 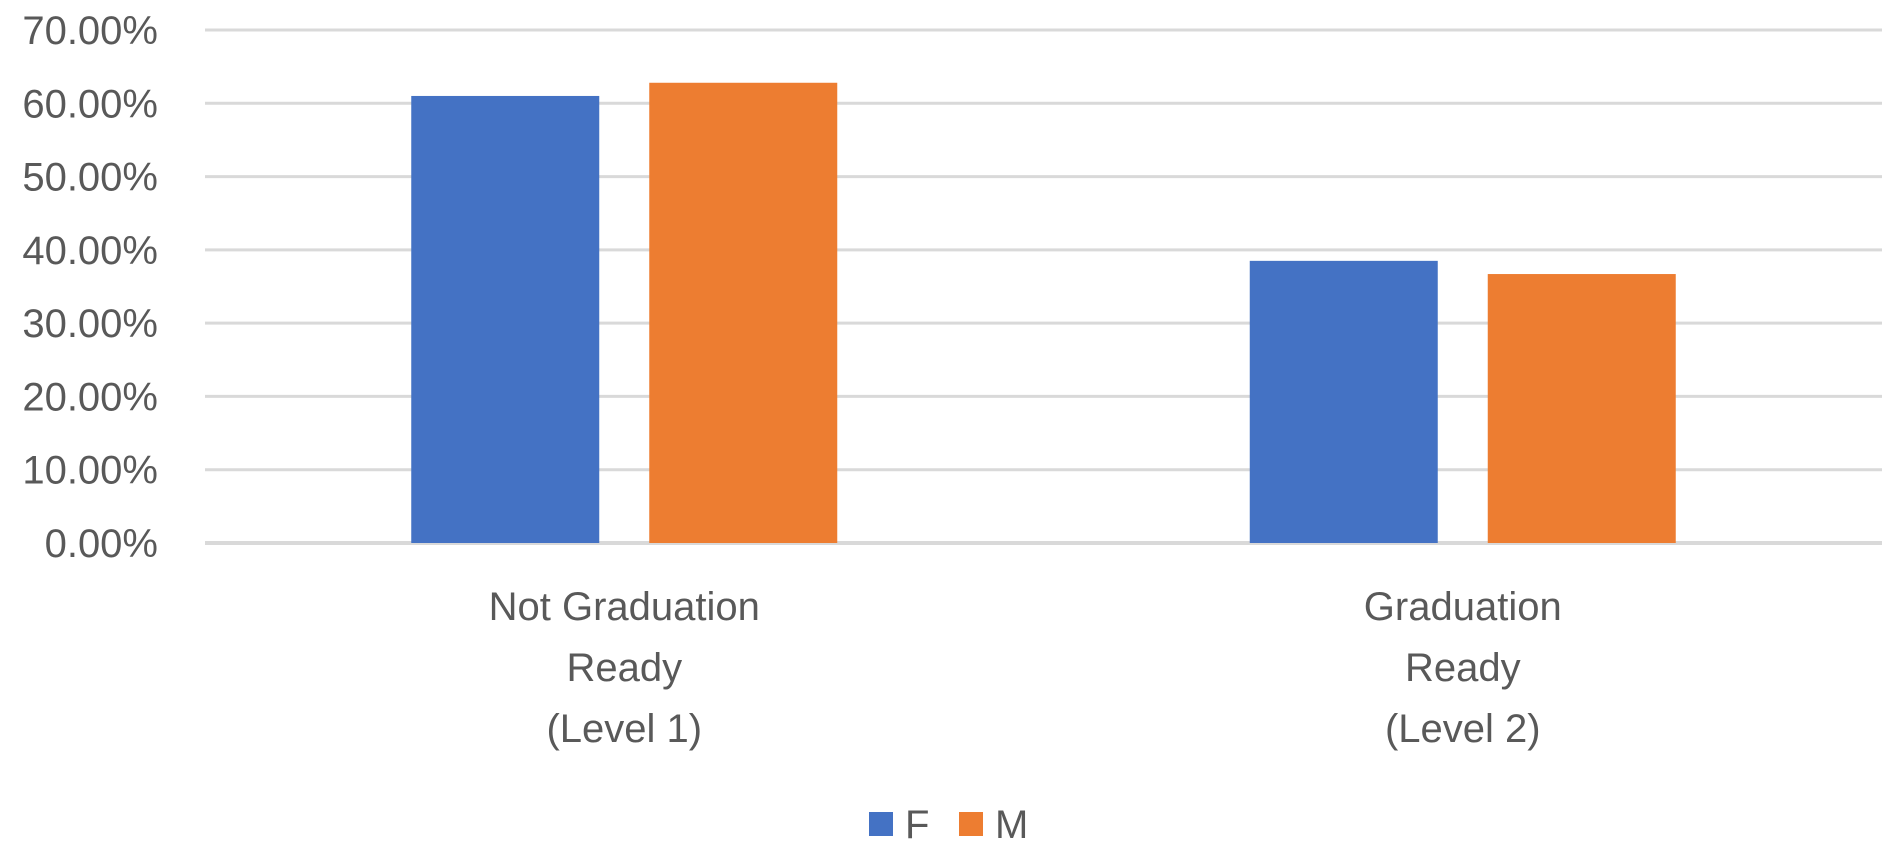 What do you see at coordinates (1463, 668) in the screenshot?
I see `x-category-label: Graduation Ready (Level 2)` at bounding box center [1463, 668].